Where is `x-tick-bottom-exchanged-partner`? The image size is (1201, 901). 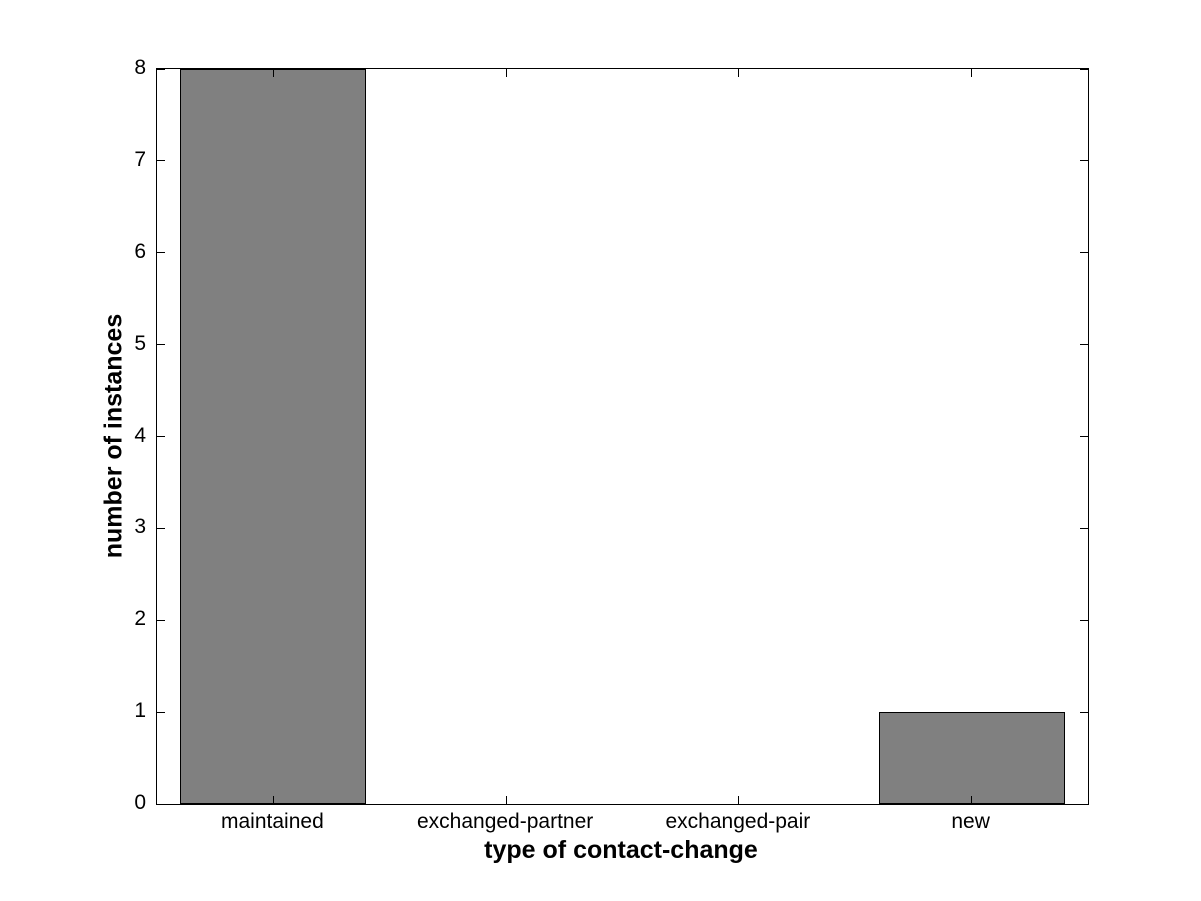
x-tick-bottom-exchanged-partner is located at coordinates (506, 800).